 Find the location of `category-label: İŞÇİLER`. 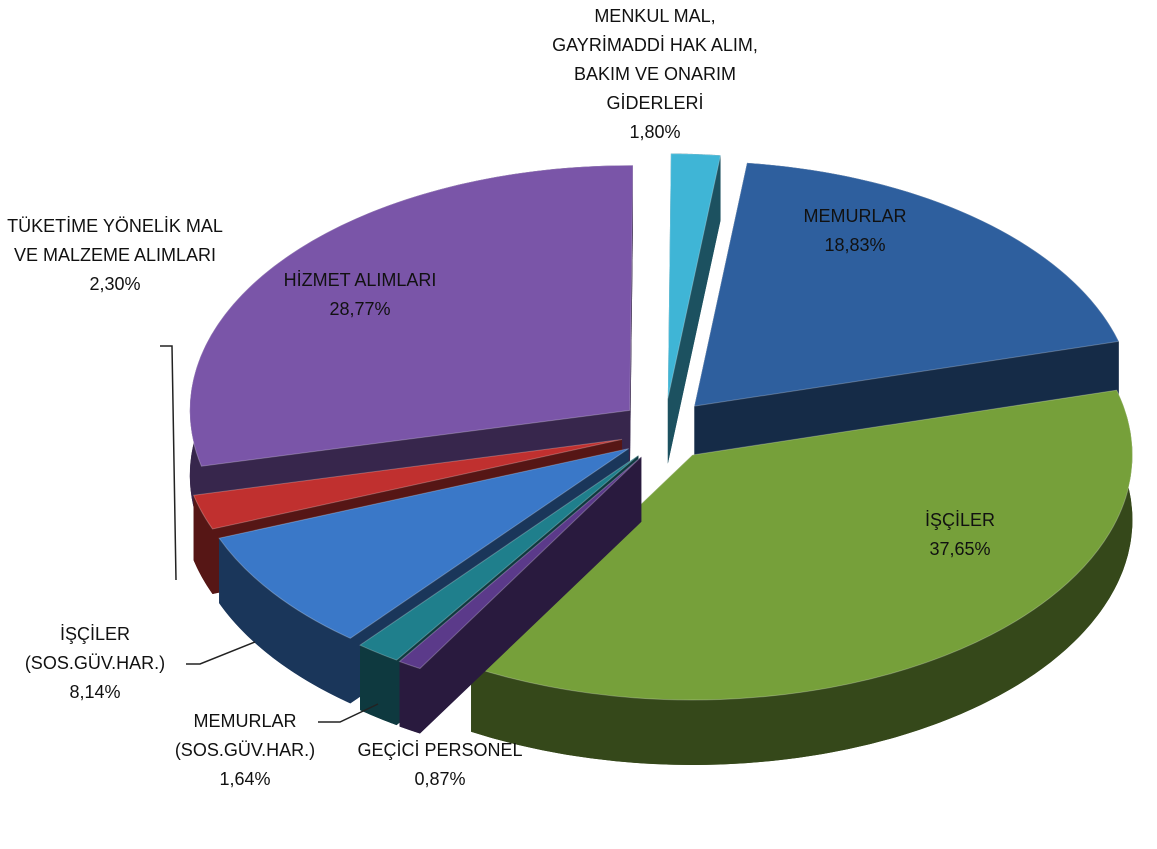

category-label: İŞÇİLER is located at coordinates (960, 520).